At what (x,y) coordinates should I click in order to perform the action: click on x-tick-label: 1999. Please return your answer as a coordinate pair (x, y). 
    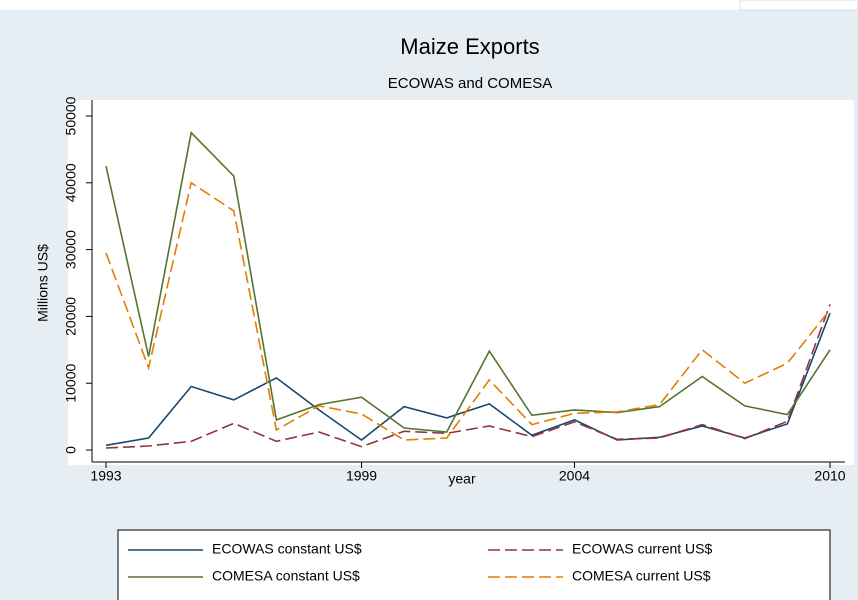
    Looking at the image, I should click on (361, 476).